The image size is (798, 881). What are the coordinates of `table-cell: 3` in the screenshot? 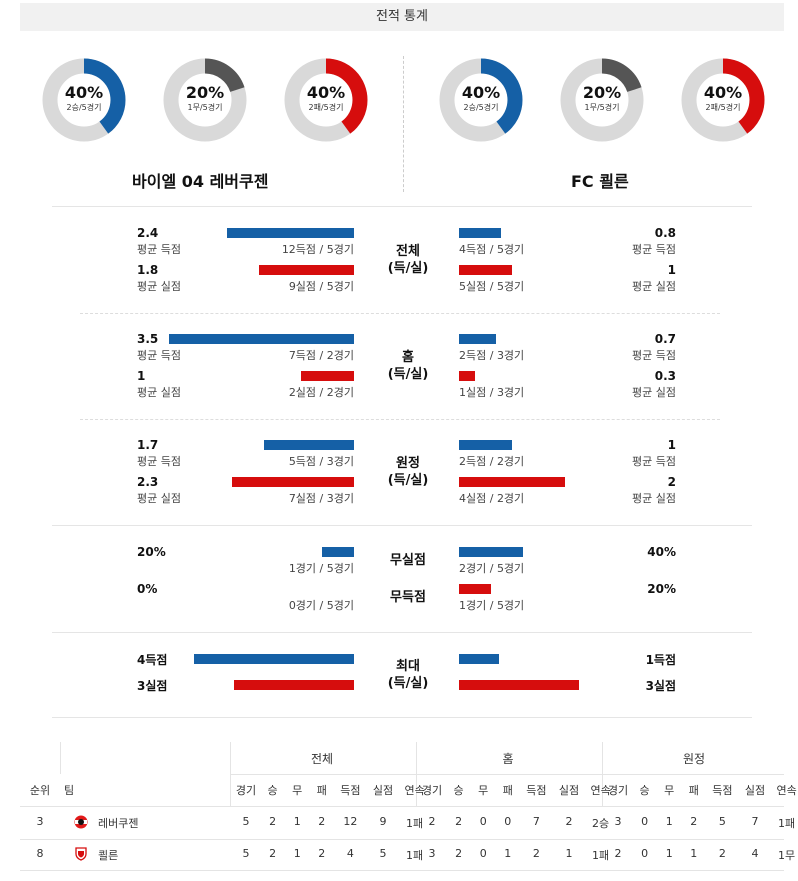 It's located at (432, 853).